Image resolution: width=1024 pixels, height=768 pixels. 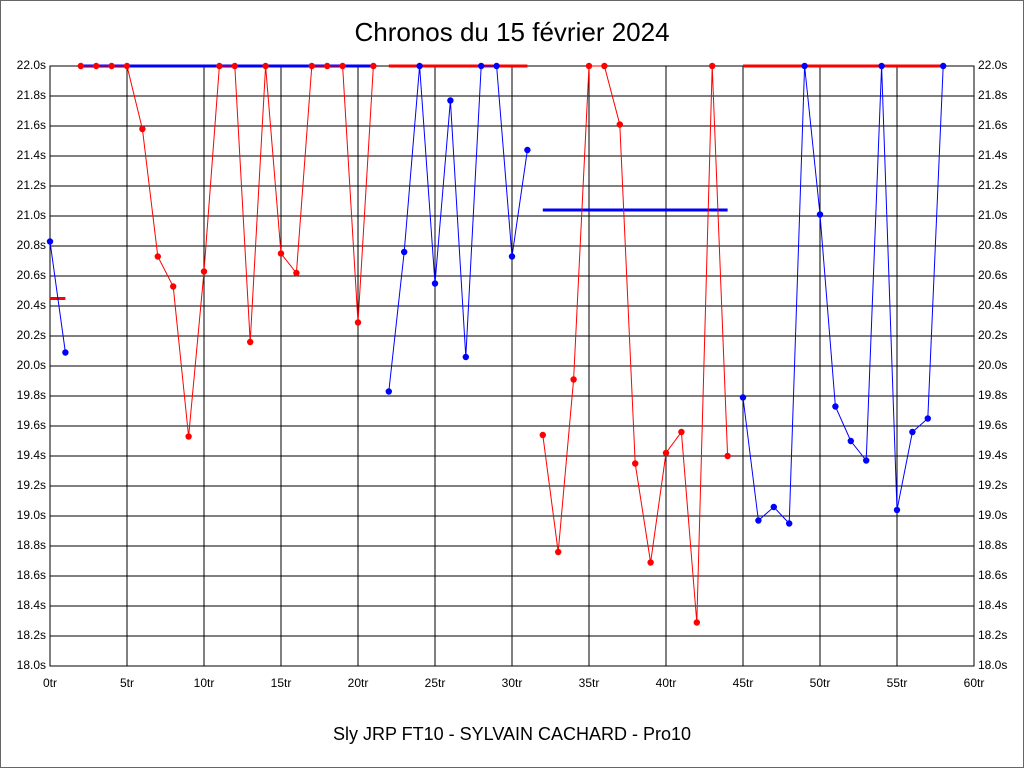 I want to click on y2-tick-label: 20.2s, so click(x=992, y=335).